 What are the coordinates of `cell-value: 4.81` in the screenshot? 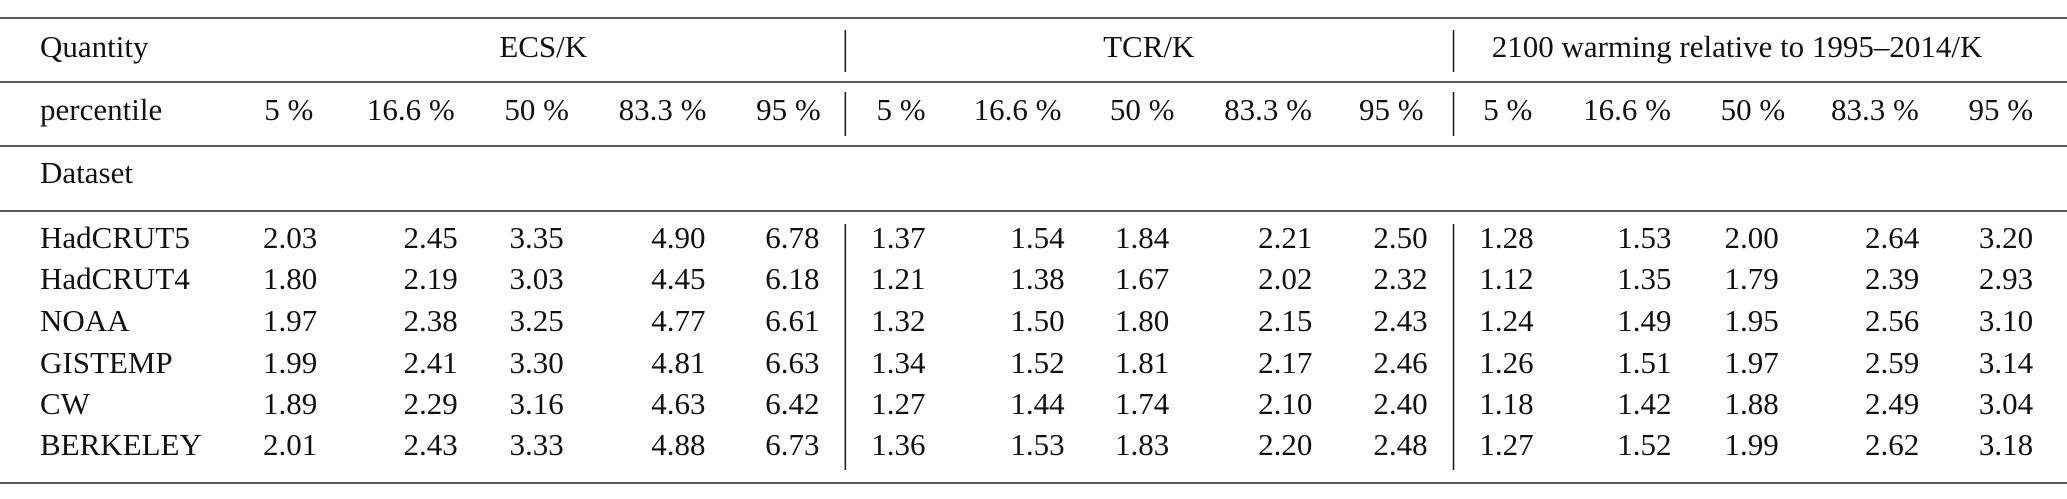 It's located at (678, 362).